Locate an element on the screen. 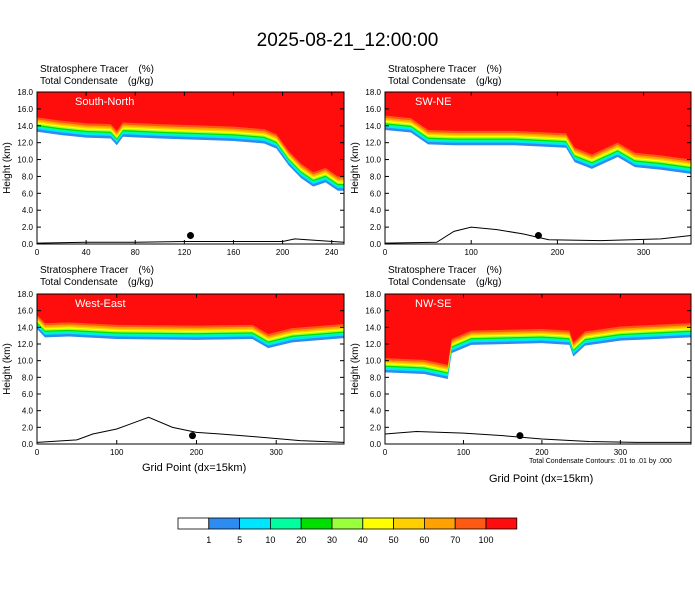 This screenshot has height=612, width=695. colorbar-label: 40 is located at coordinates (363, 540).